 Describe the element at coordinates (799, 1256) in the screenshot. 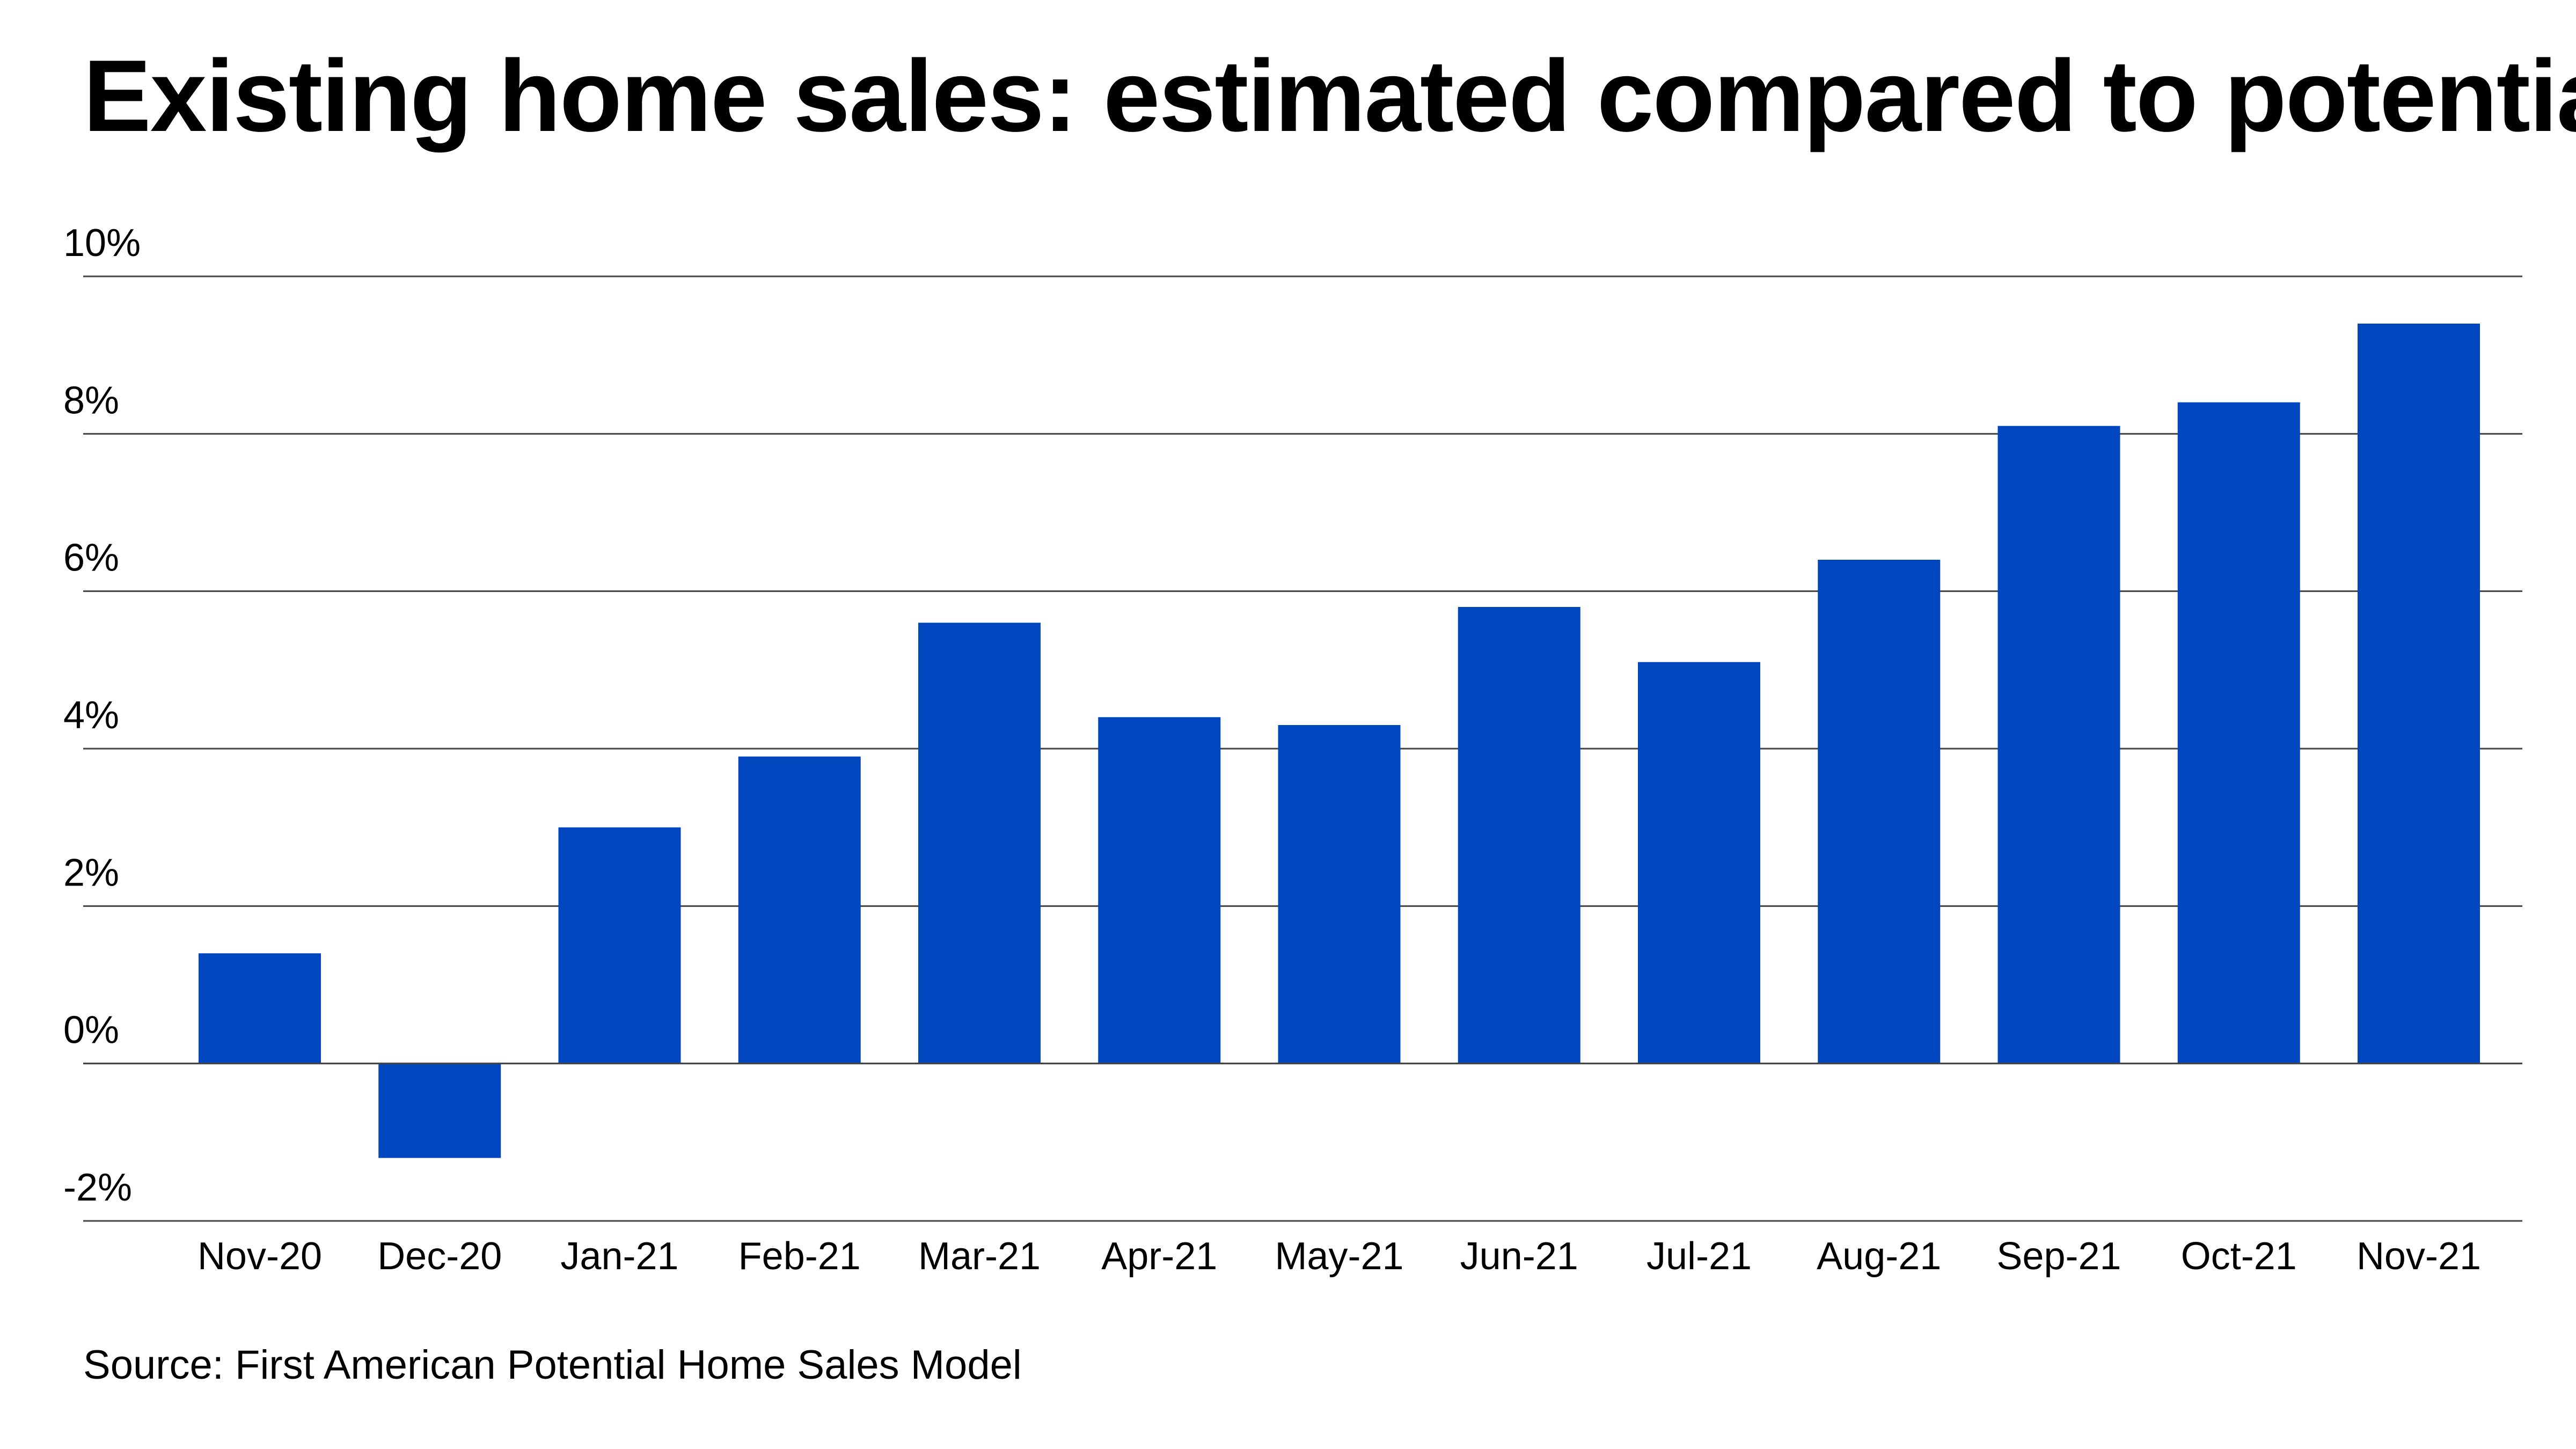

I see `x-tick-label: Feb-21` at that location.